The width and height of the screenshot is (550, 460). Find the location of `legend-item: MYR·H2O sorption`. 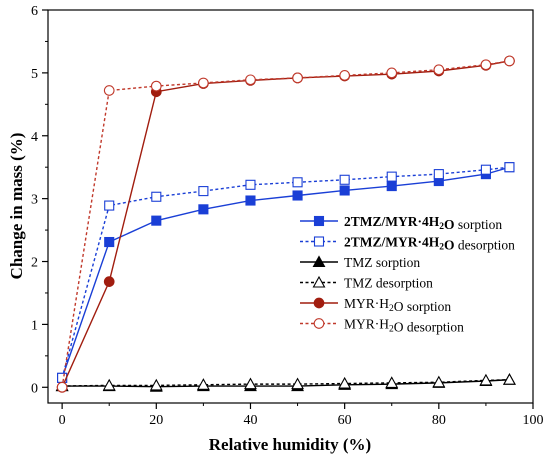

legend-item: MYR·H2O sorption is located at coordinates (375, 305).